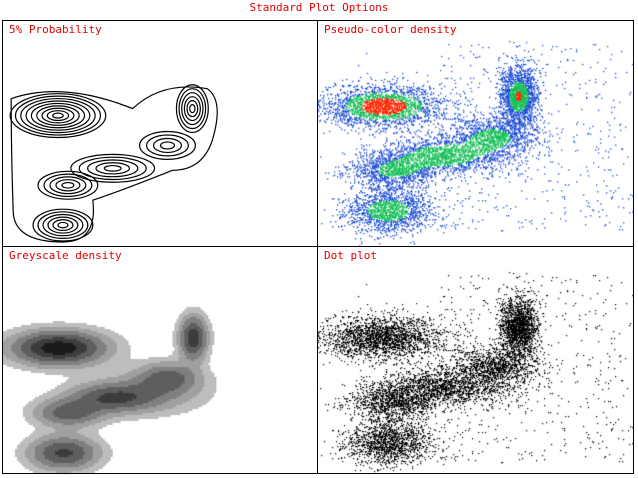  I want to click on contour-plot, so click(113, 163).